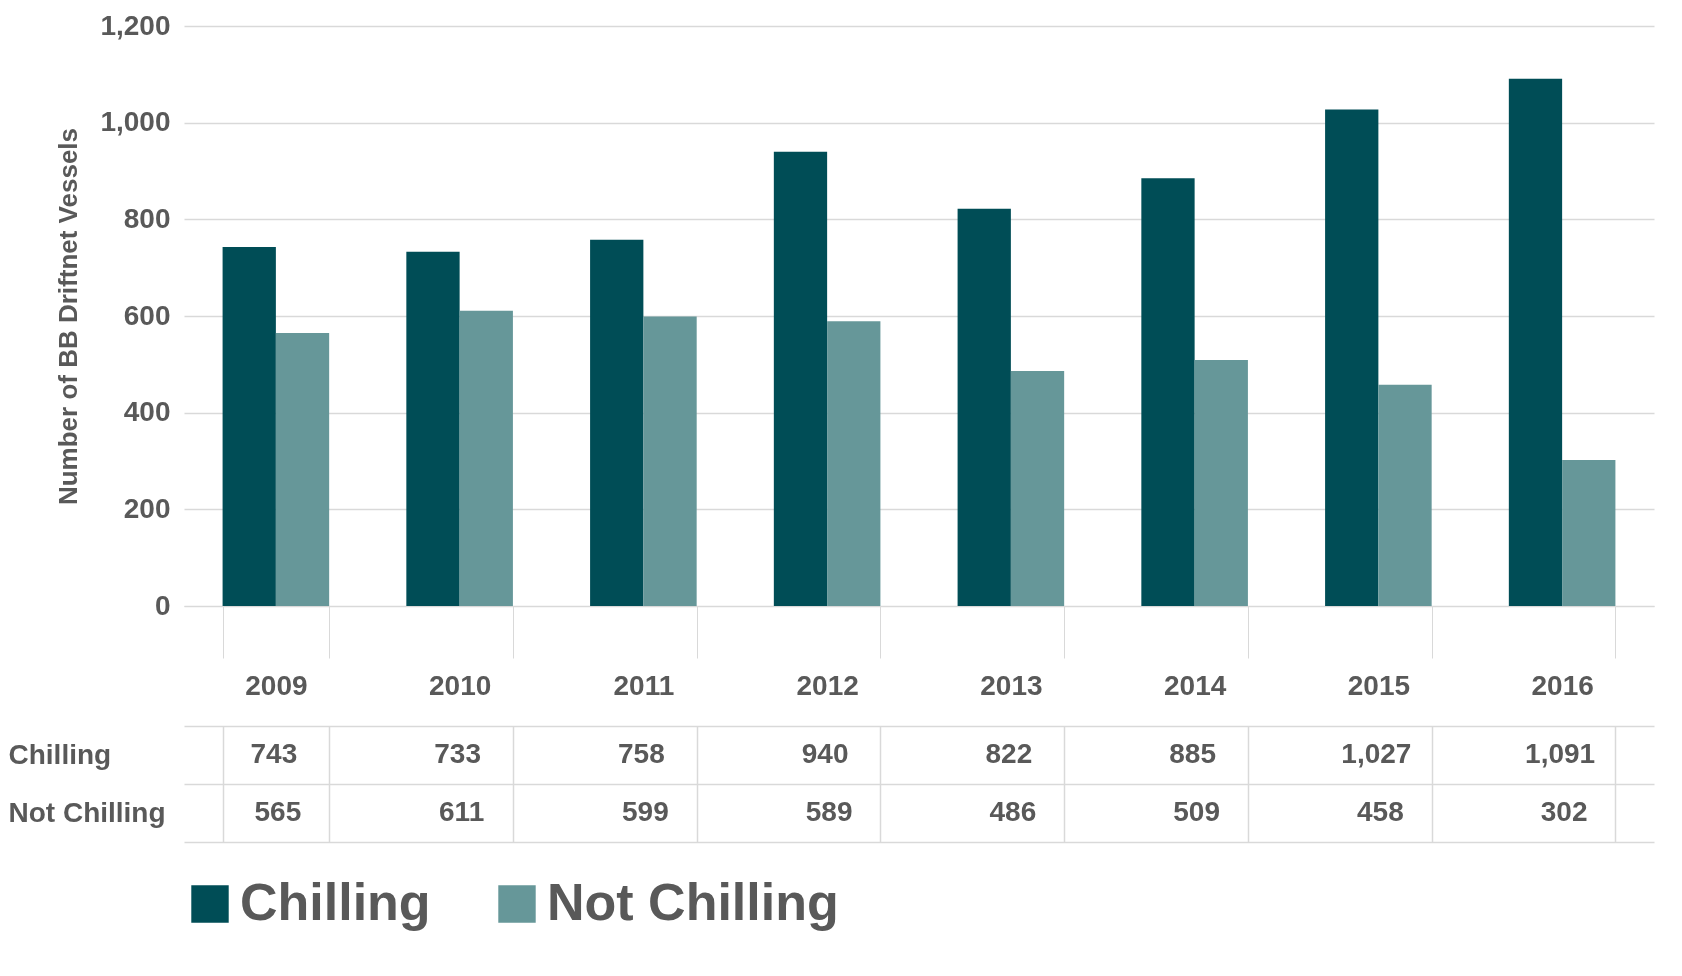 The height and width of the screenshot is (976, 1682). Describe the element at coordinates (1013, 811) in the screenshot. I see `data-label: 486` at that location.